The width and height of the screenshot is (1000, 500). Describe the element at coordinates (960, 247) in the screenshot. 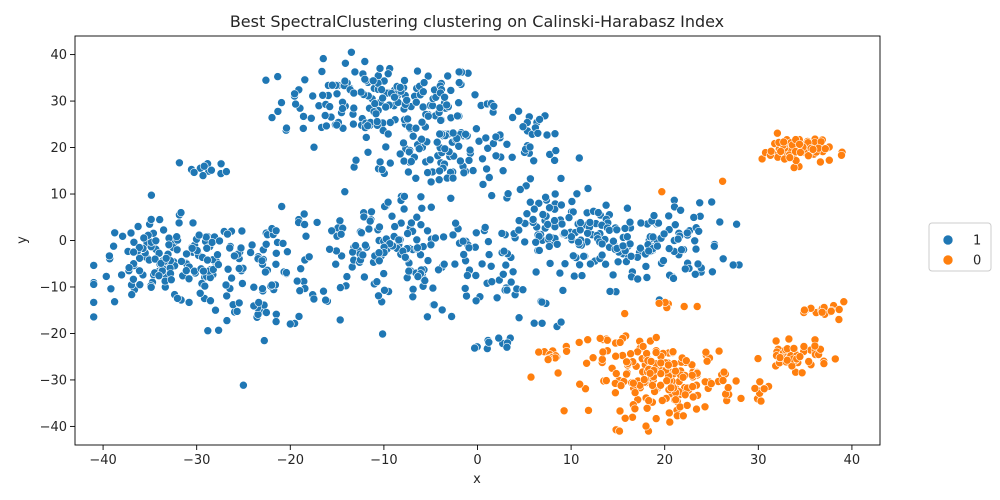

I see `legend-box` at that location.